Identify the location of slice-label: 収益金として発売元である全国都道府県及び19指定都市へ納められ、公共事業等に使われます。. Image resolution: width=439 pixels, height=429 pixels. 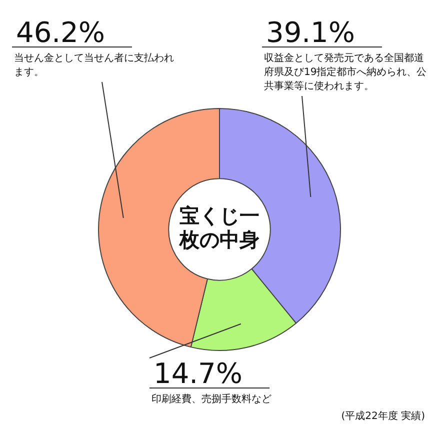
(345, 72).